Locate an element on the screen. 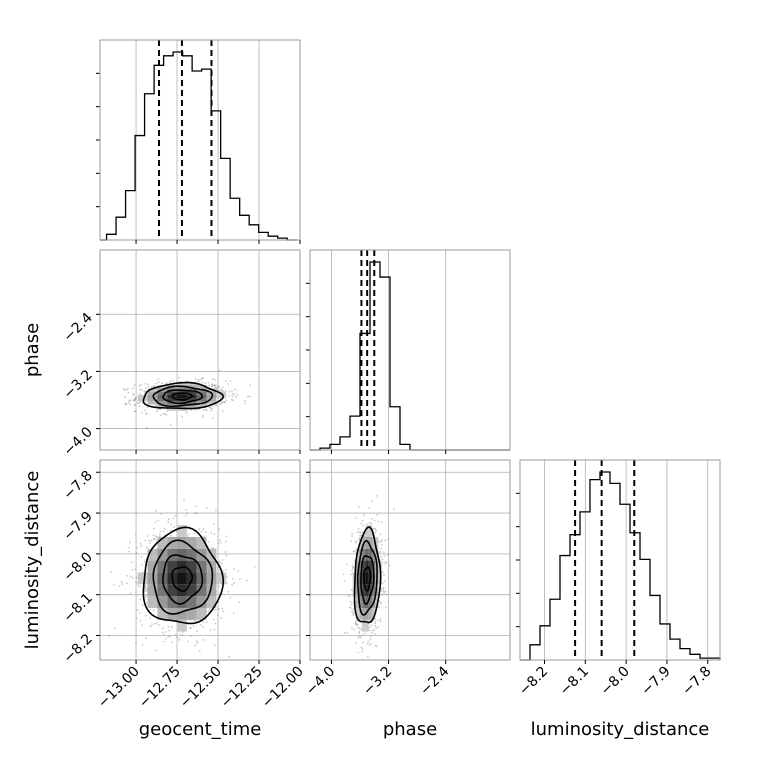 The height and width of the screenshot is (760, 760). joint-luminosity-distance-vs-geocent-time-ytick-label-2: −8.0 is located at coordinates (77, 566).